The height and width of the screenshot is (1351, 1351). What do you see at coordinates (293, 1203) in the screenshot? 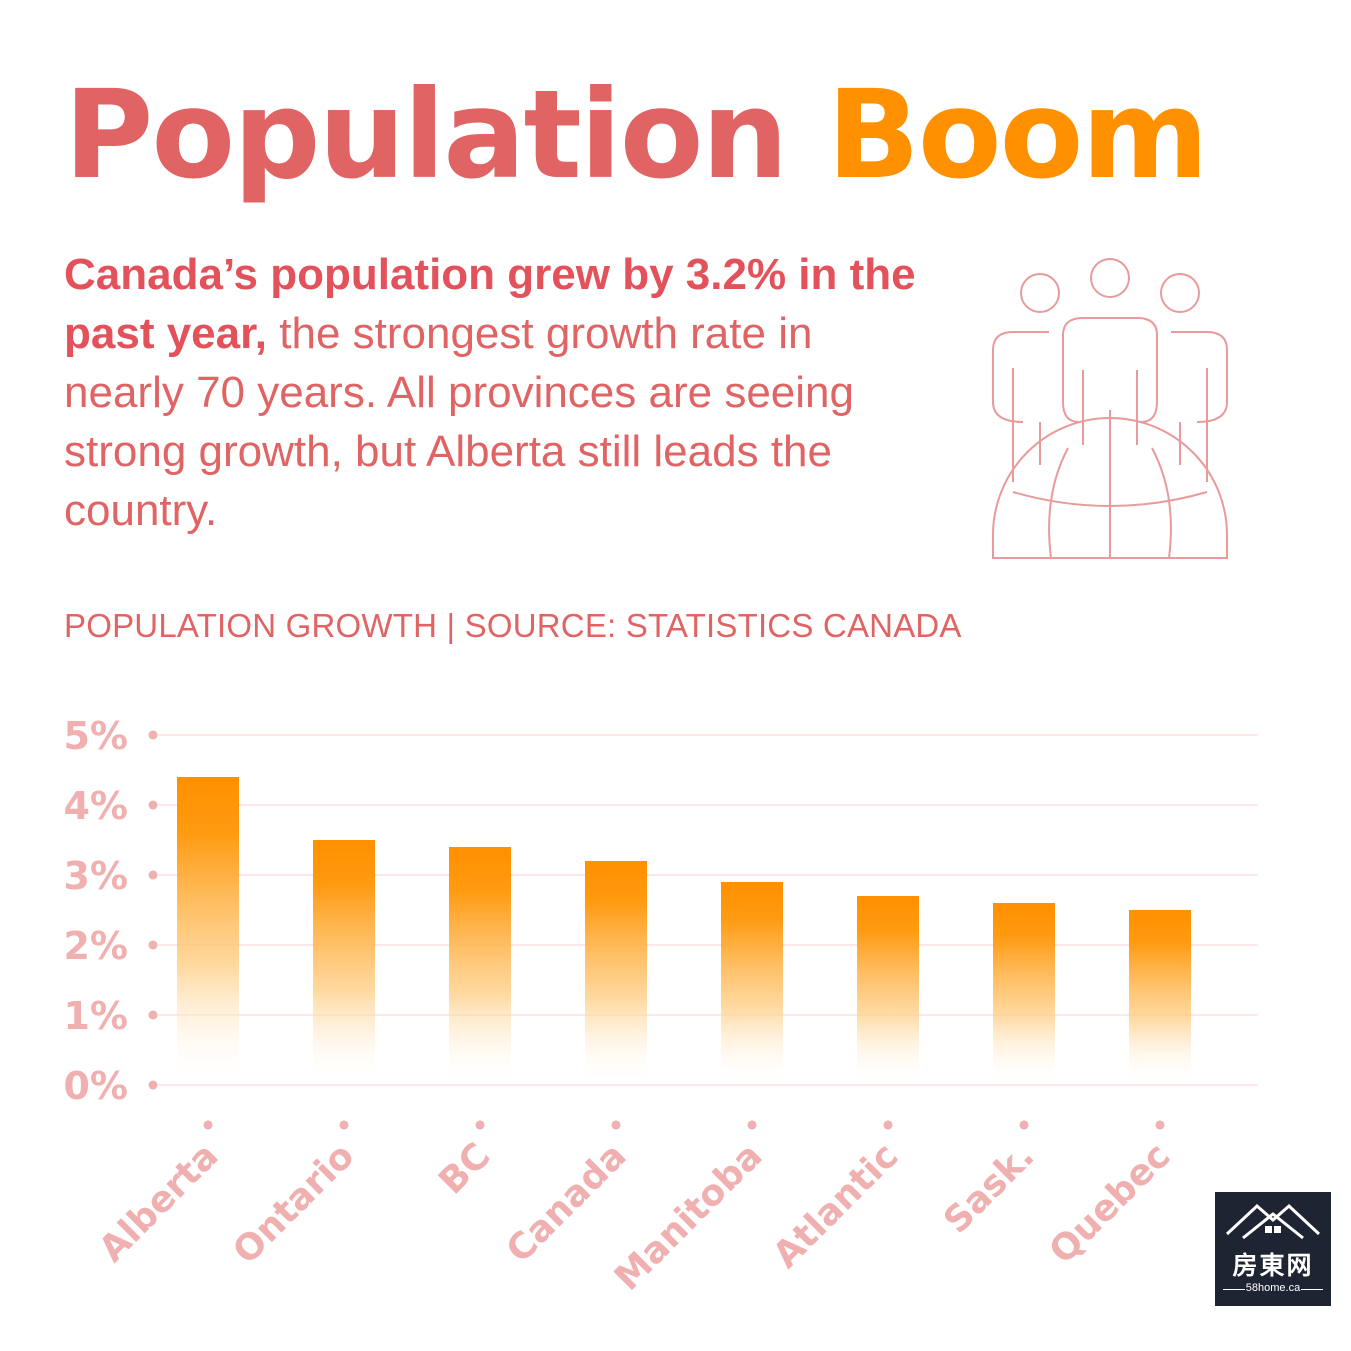
I see `x-tick-label: Ontario` at bounding box center [293, 1203].